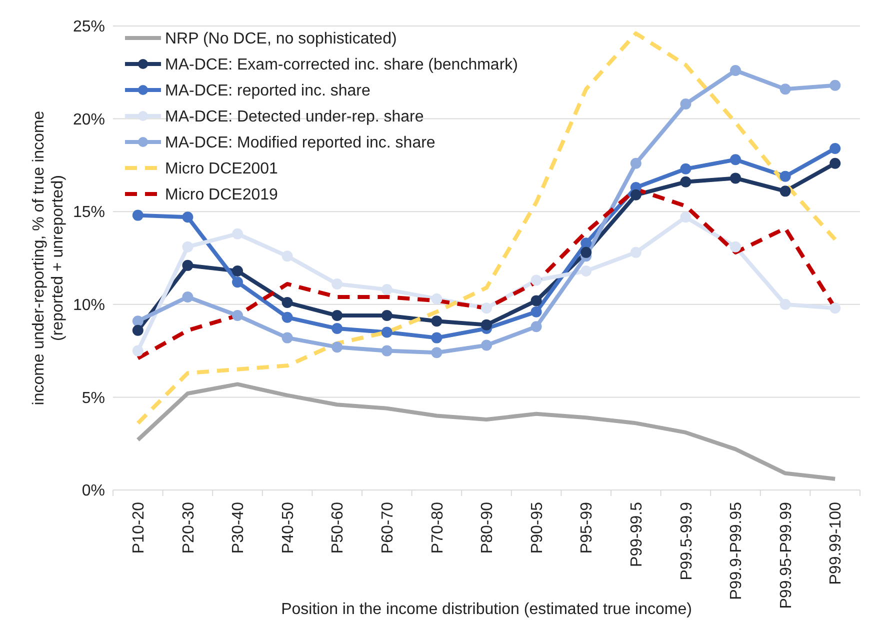 This screenshot has width=878, height=620. Describe the element at coordinates (281, 39) in the screenshot. I see `legend-label: NRP (No DCE, no sophisticated)` at that location.